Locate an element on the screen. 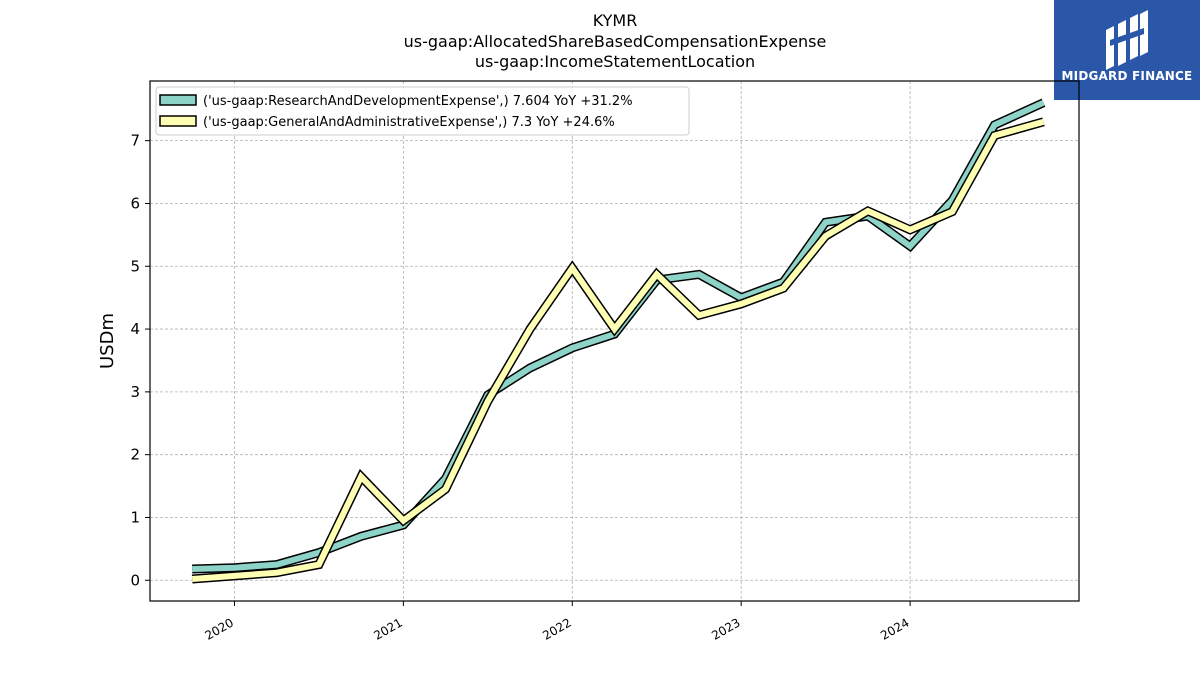 Image resolution: width=1200 pixels, height=675 pixels. logo-wordmark: MIDGARD FINANCE is located at coordinates (1127, 76).